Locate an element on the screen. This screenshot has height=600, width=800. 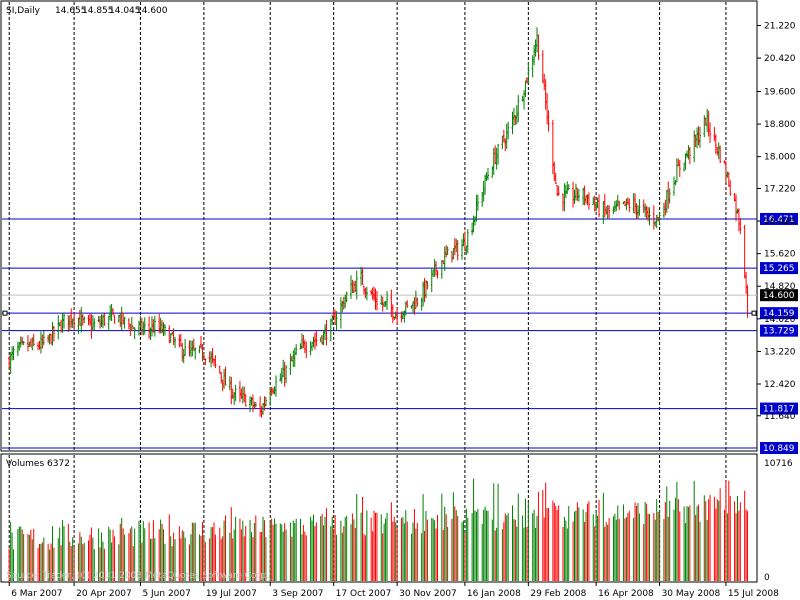
level-handle-left is located at coordinates (5, 313).